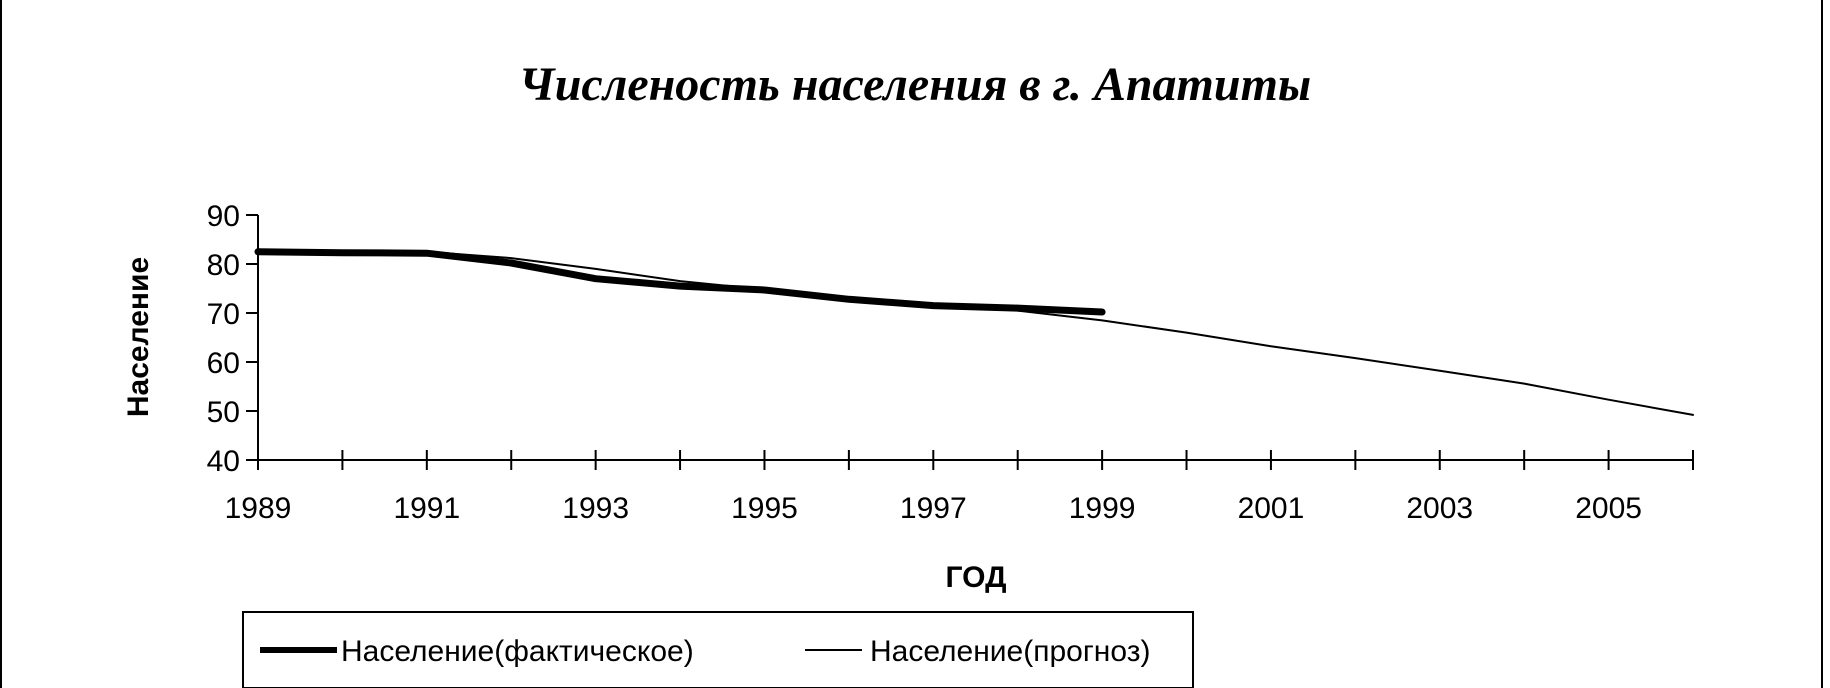 Image resolution: width=1830 pixels, height=688 pixels. I want to click on y-tick-label: 50, so click(223, 412).